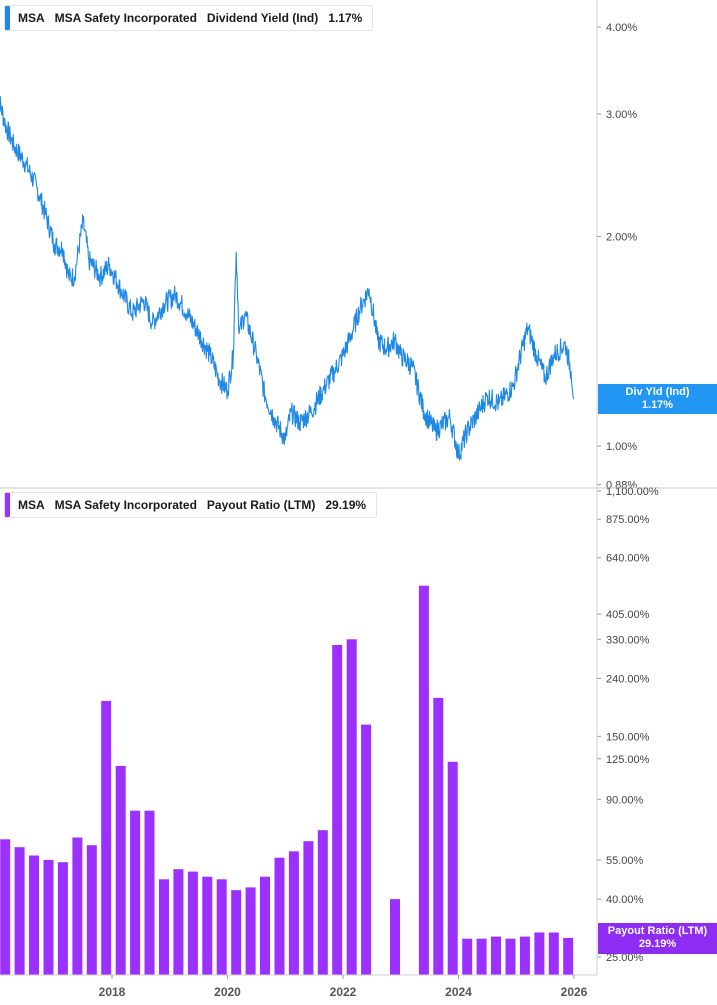 This screenshot has height=1005, width=717. Describe the element at coordinates (628, 737) in the screenshot. I see `y-tick-label: 150.00%` at that location.